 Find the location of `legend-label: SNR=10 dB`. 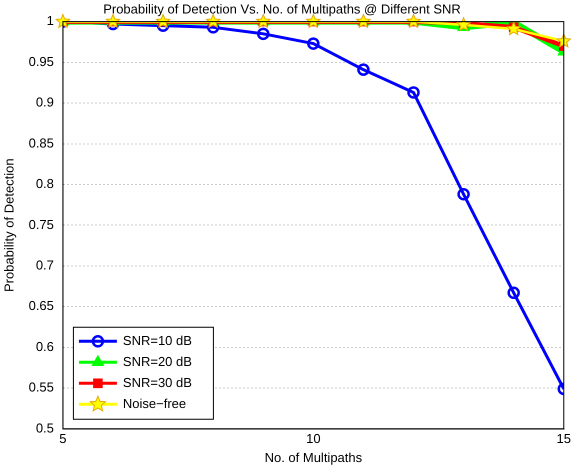

legend-label: SNR=10 dB is located at coordinates (157, 340).